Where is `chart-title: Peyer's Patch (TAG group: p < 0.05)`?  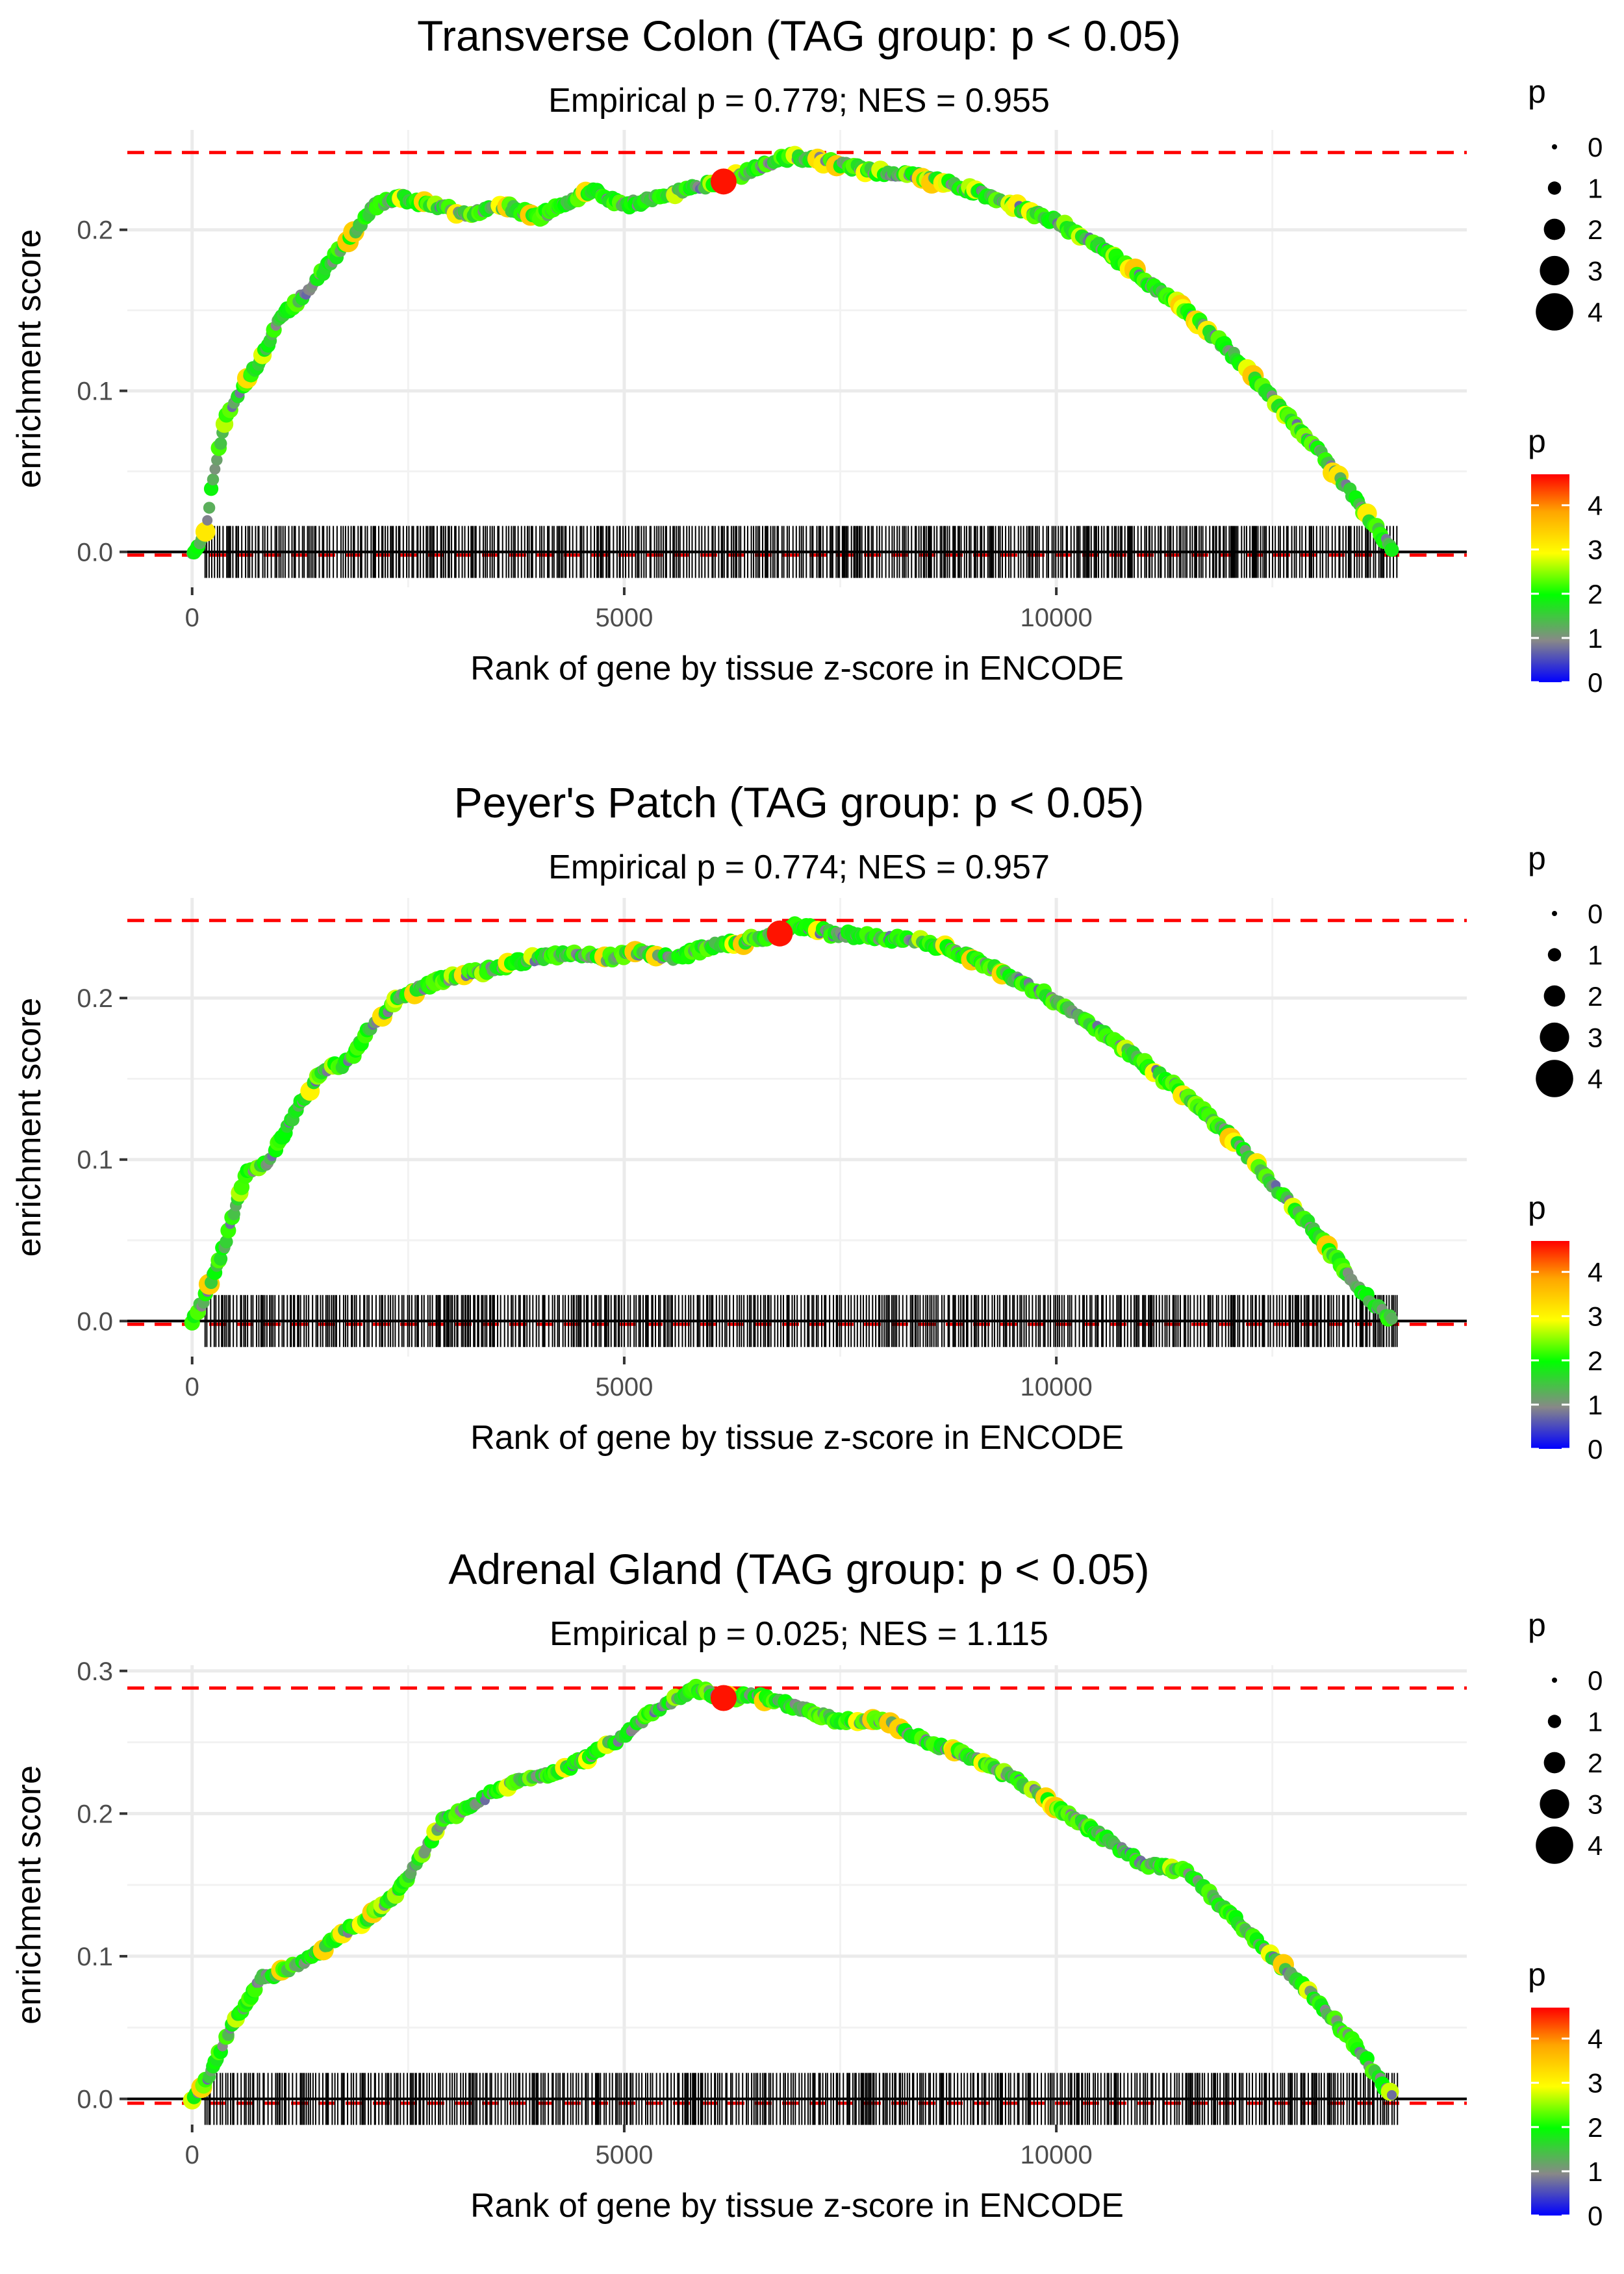
chart-title: Peyer's Patch (TAG group: p < 0.05) is located at coordinates (799, 802).